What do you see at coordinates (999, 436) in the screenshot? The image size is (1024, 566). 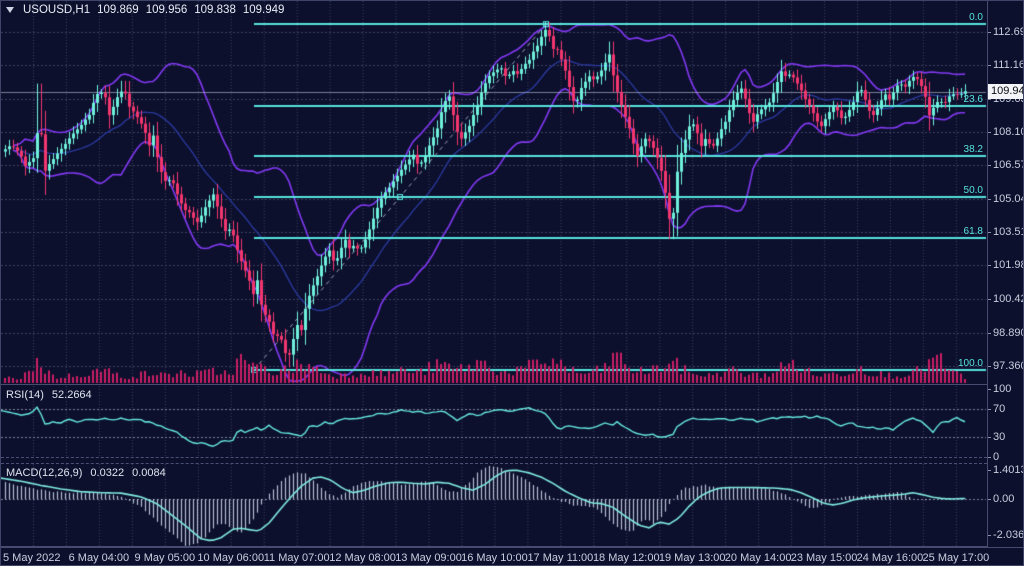 I see `rsi-axis-label: 30` at bounding box center [999, 436].